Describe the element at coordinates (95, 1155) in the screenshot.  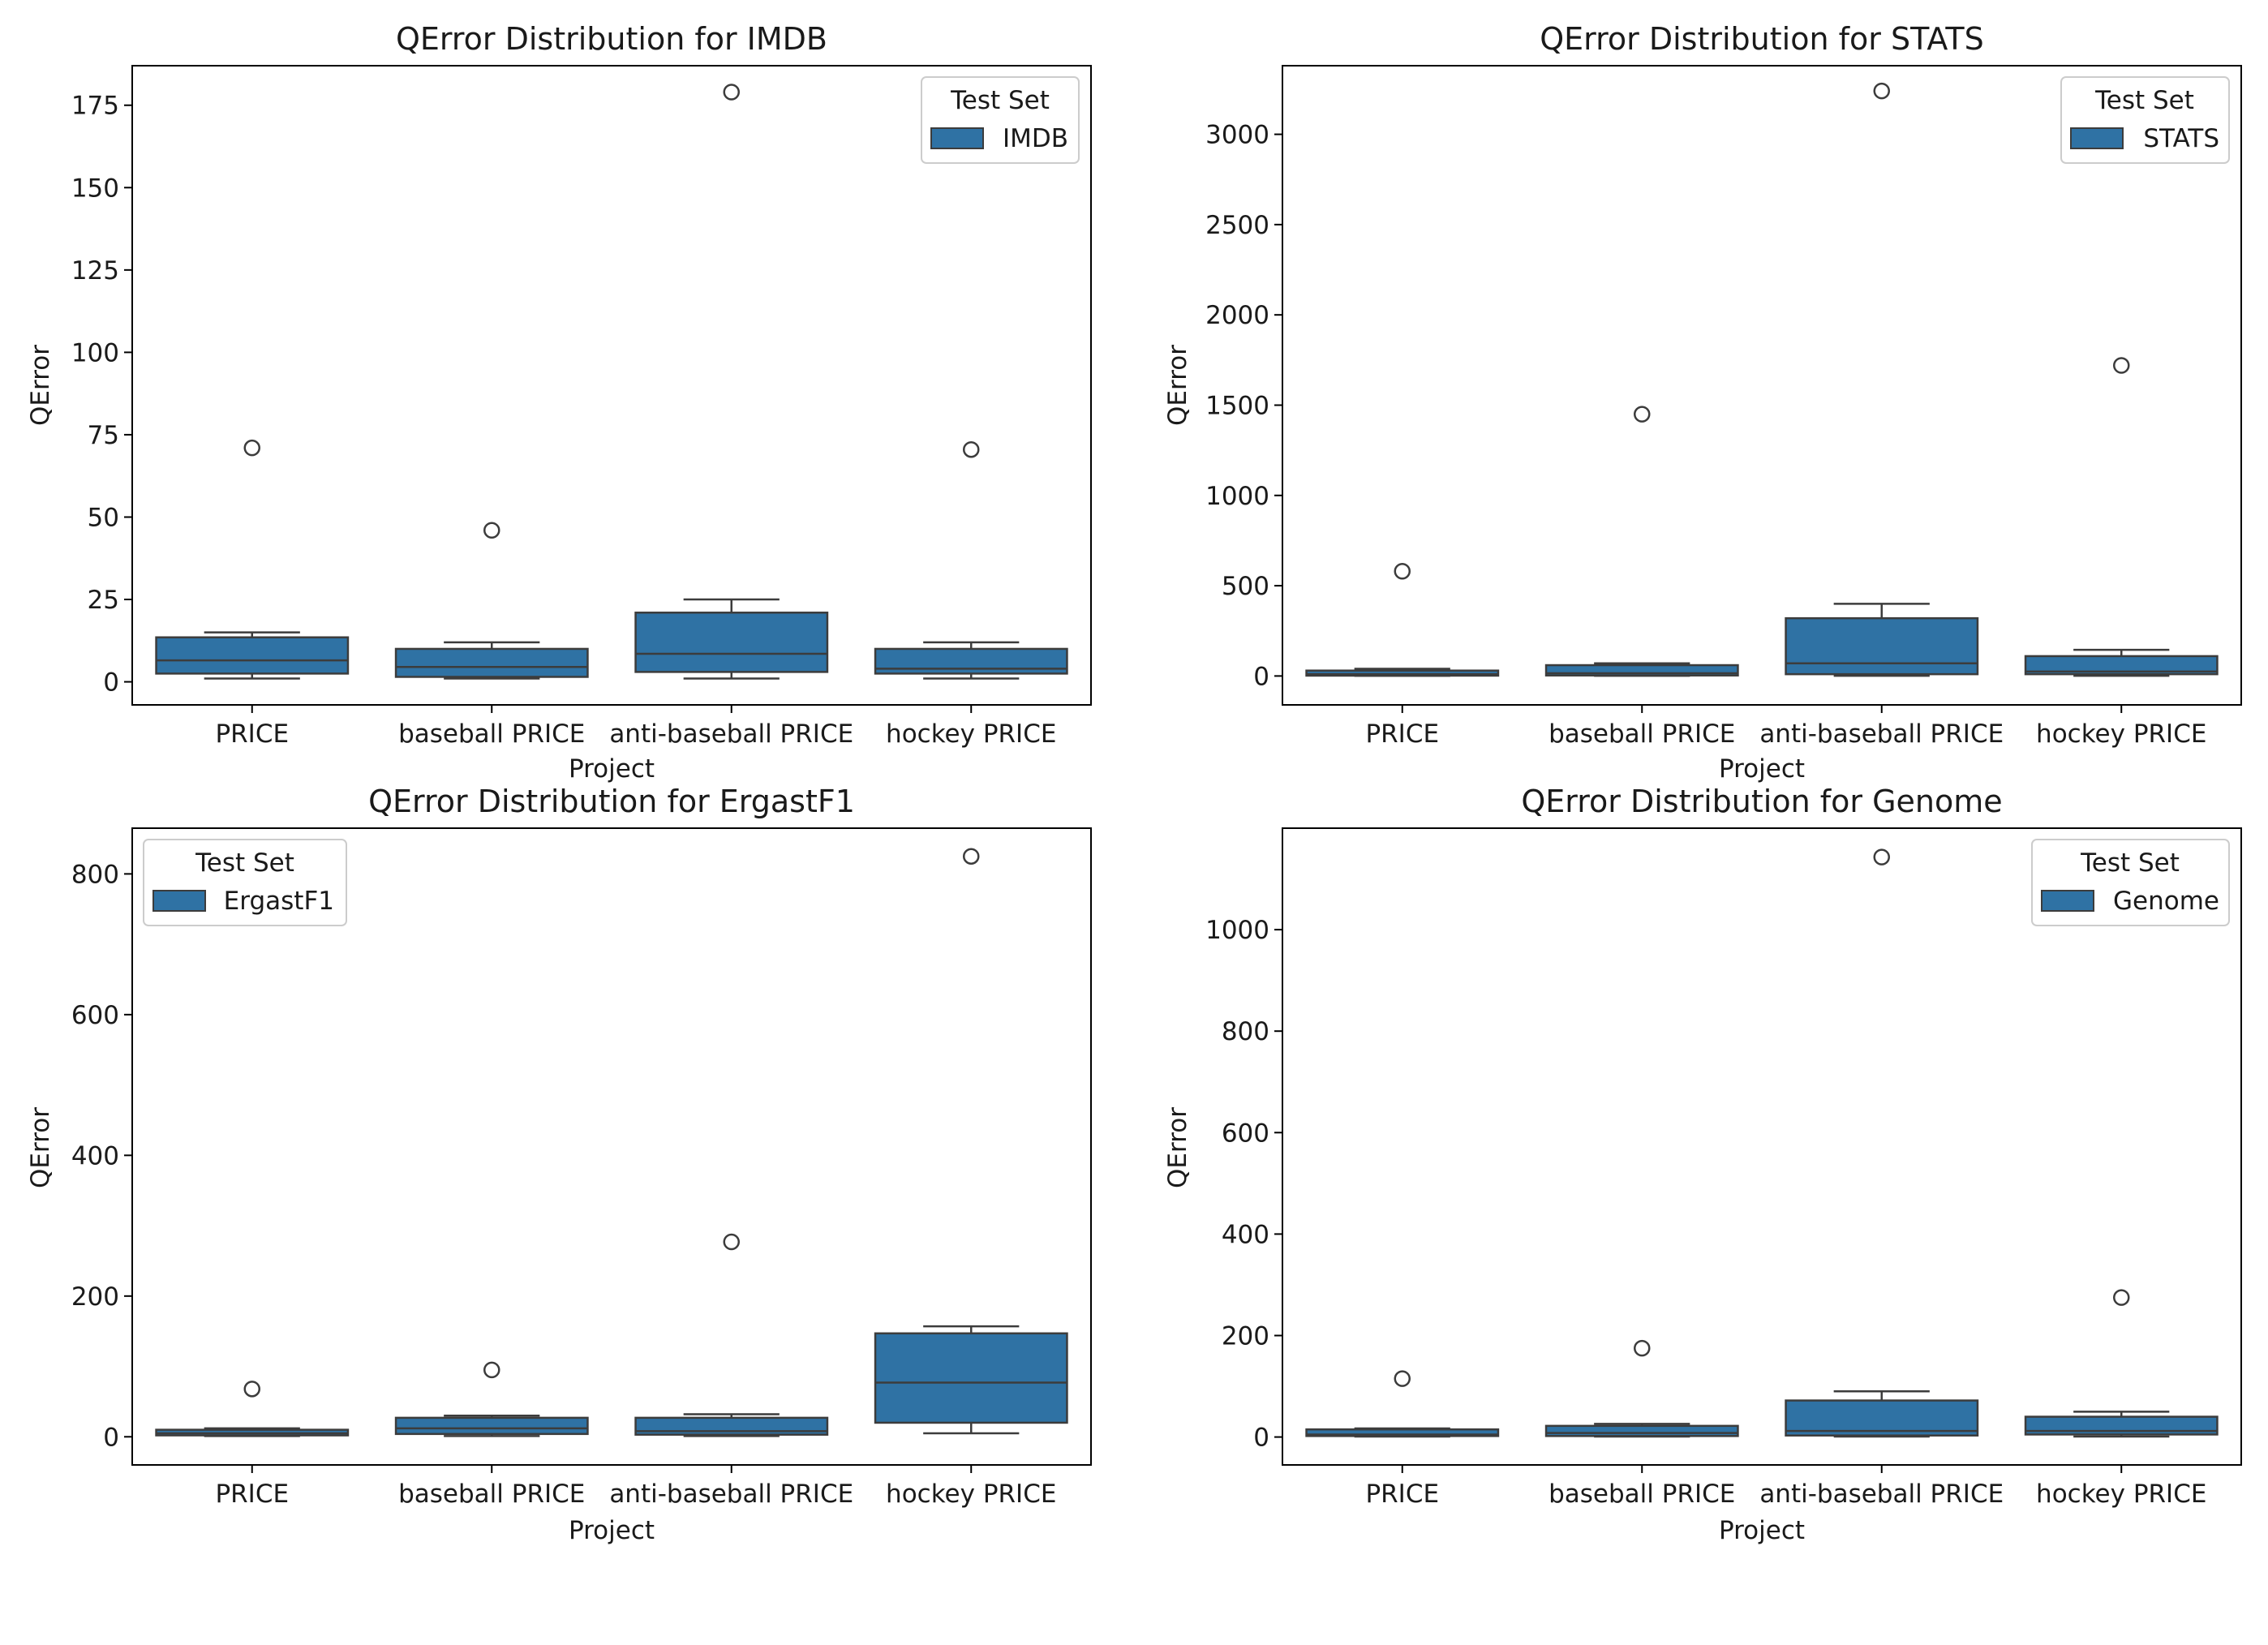
I see `y-tick-label: 400` at that location.